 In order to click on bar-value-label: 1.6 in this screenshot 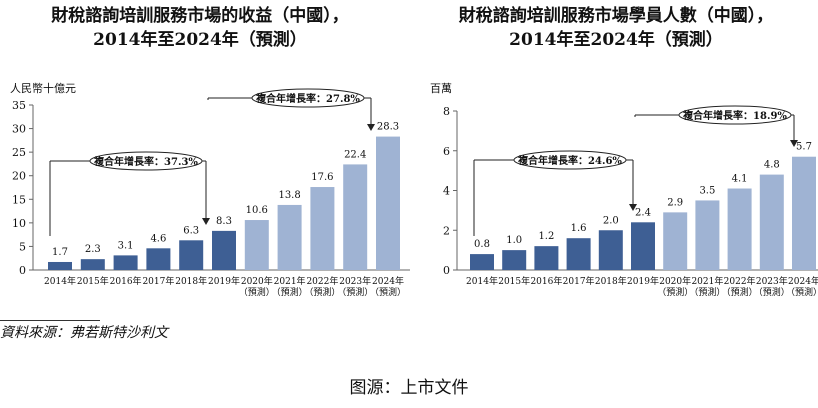, I will do `click(579, 228)`.